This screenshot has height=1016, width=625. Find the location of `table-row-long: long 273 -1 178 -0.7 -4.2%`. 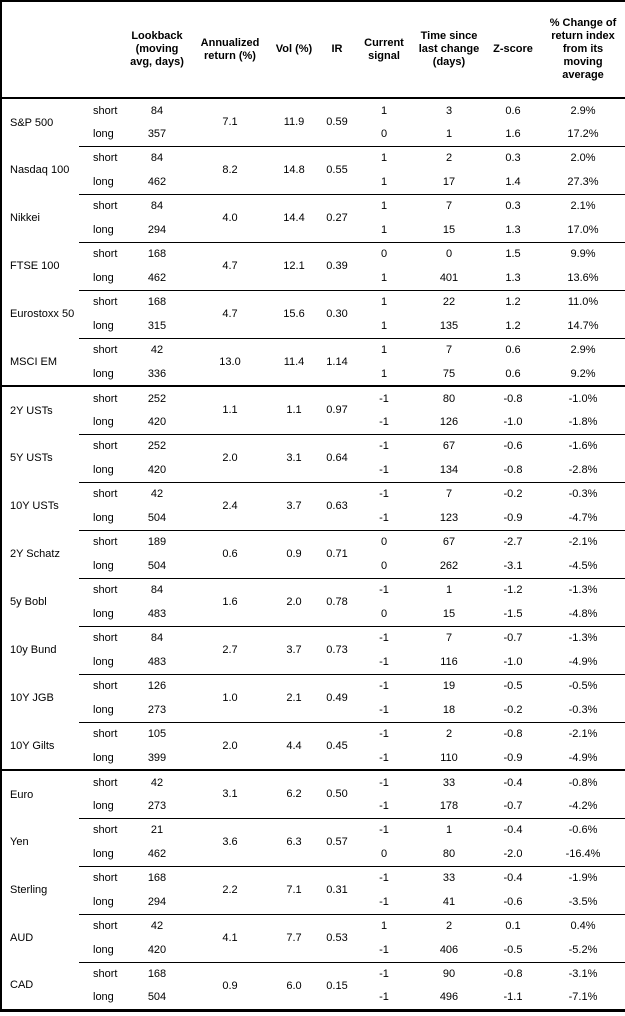

table-row-long: long 273 -1 178 -0.7 -4.2% is located at coordinates (313, 806).